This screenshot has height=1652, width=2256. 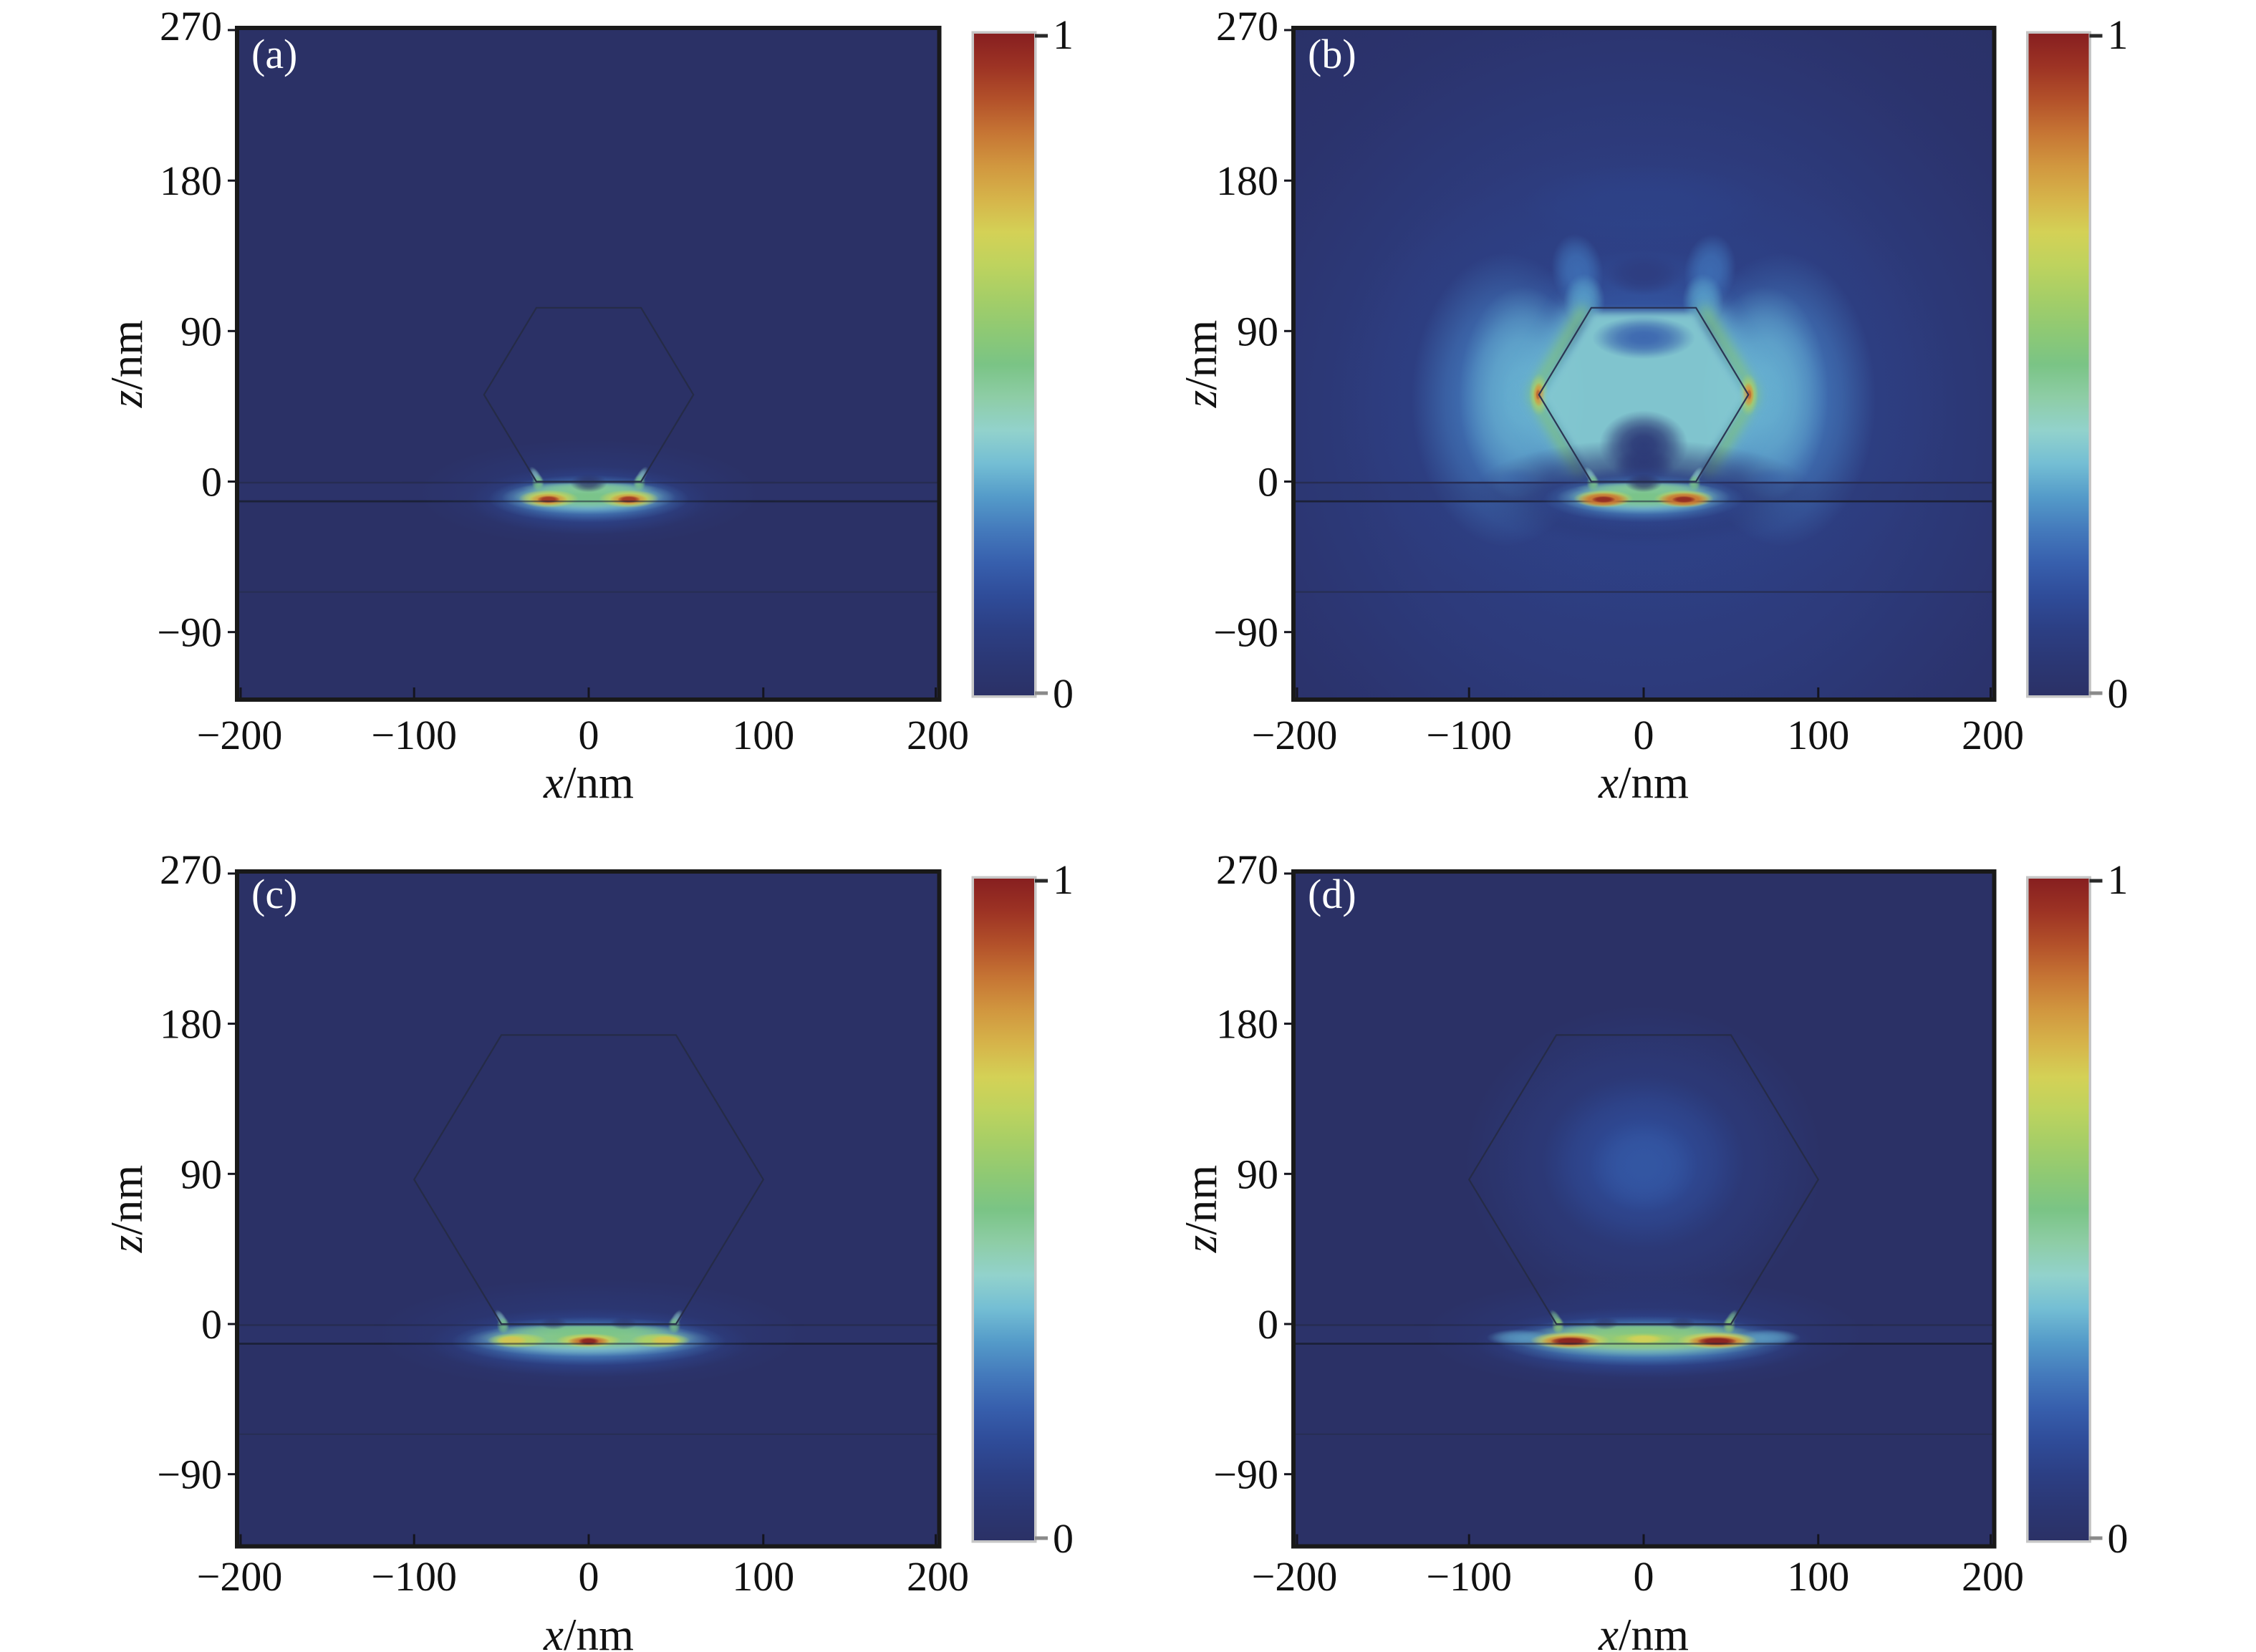 I want to click on svg-text: (c), so click(x=274, y=894).